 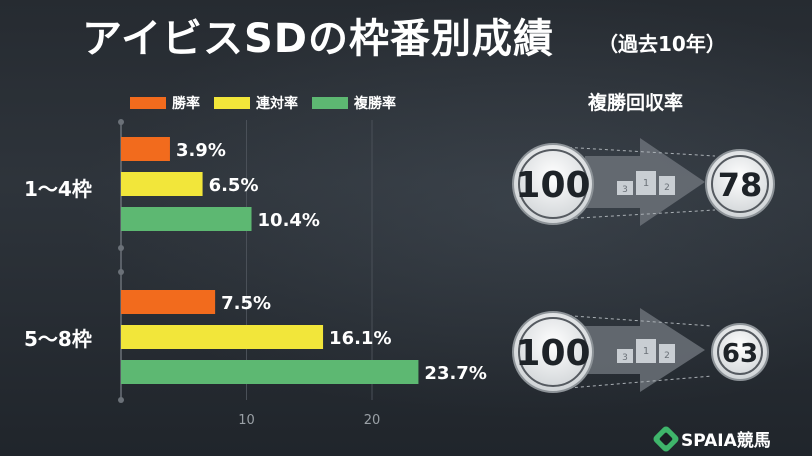 I want to click on bar-value-label: 23.7%, so click(x=455, y=373).